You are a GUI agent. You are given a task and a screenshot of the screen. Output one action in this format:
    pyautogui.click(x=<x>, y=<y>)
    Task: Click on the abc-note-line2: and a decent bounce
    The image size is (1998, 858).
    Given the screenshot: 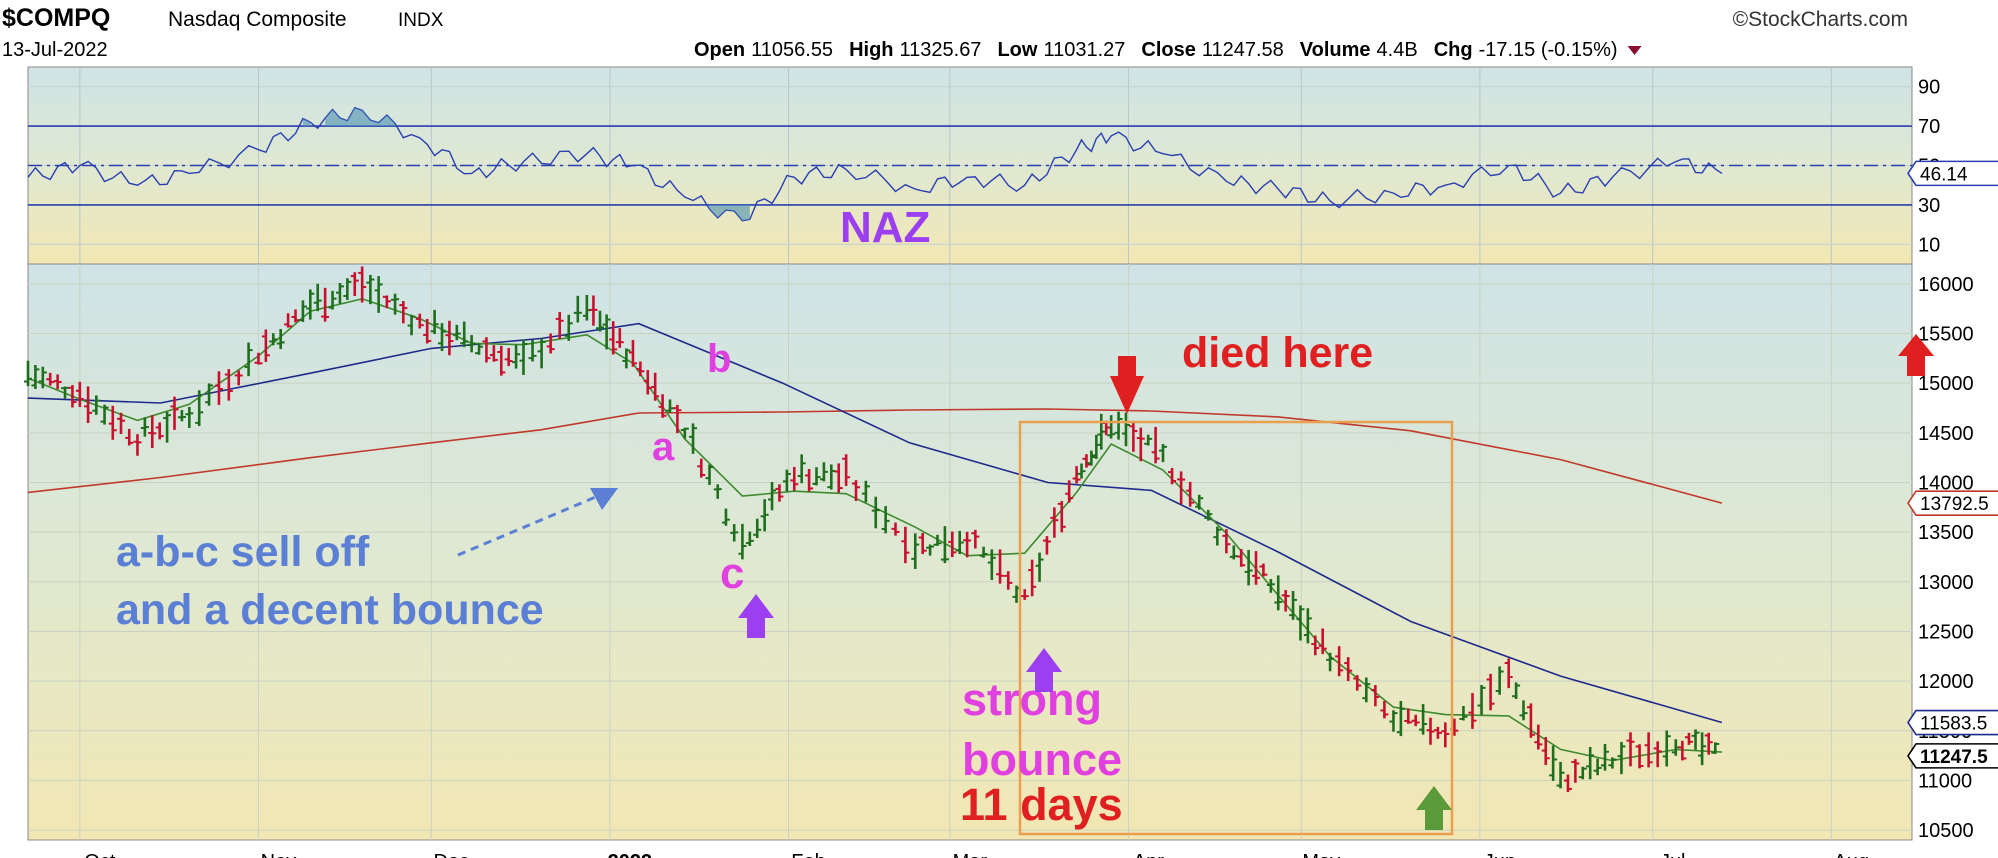 What is the action you would take?
    pyautogui.click(x=330, y=610)
    